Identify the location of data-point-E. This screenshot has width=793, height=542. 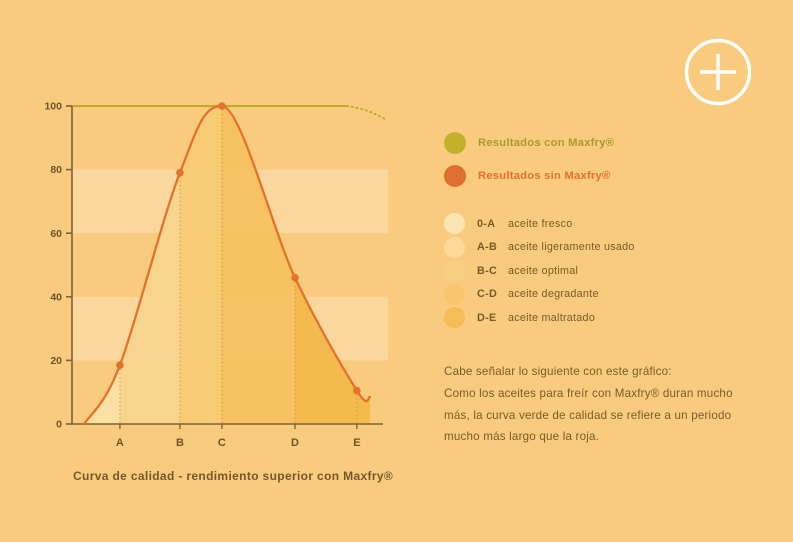
(357, 390).